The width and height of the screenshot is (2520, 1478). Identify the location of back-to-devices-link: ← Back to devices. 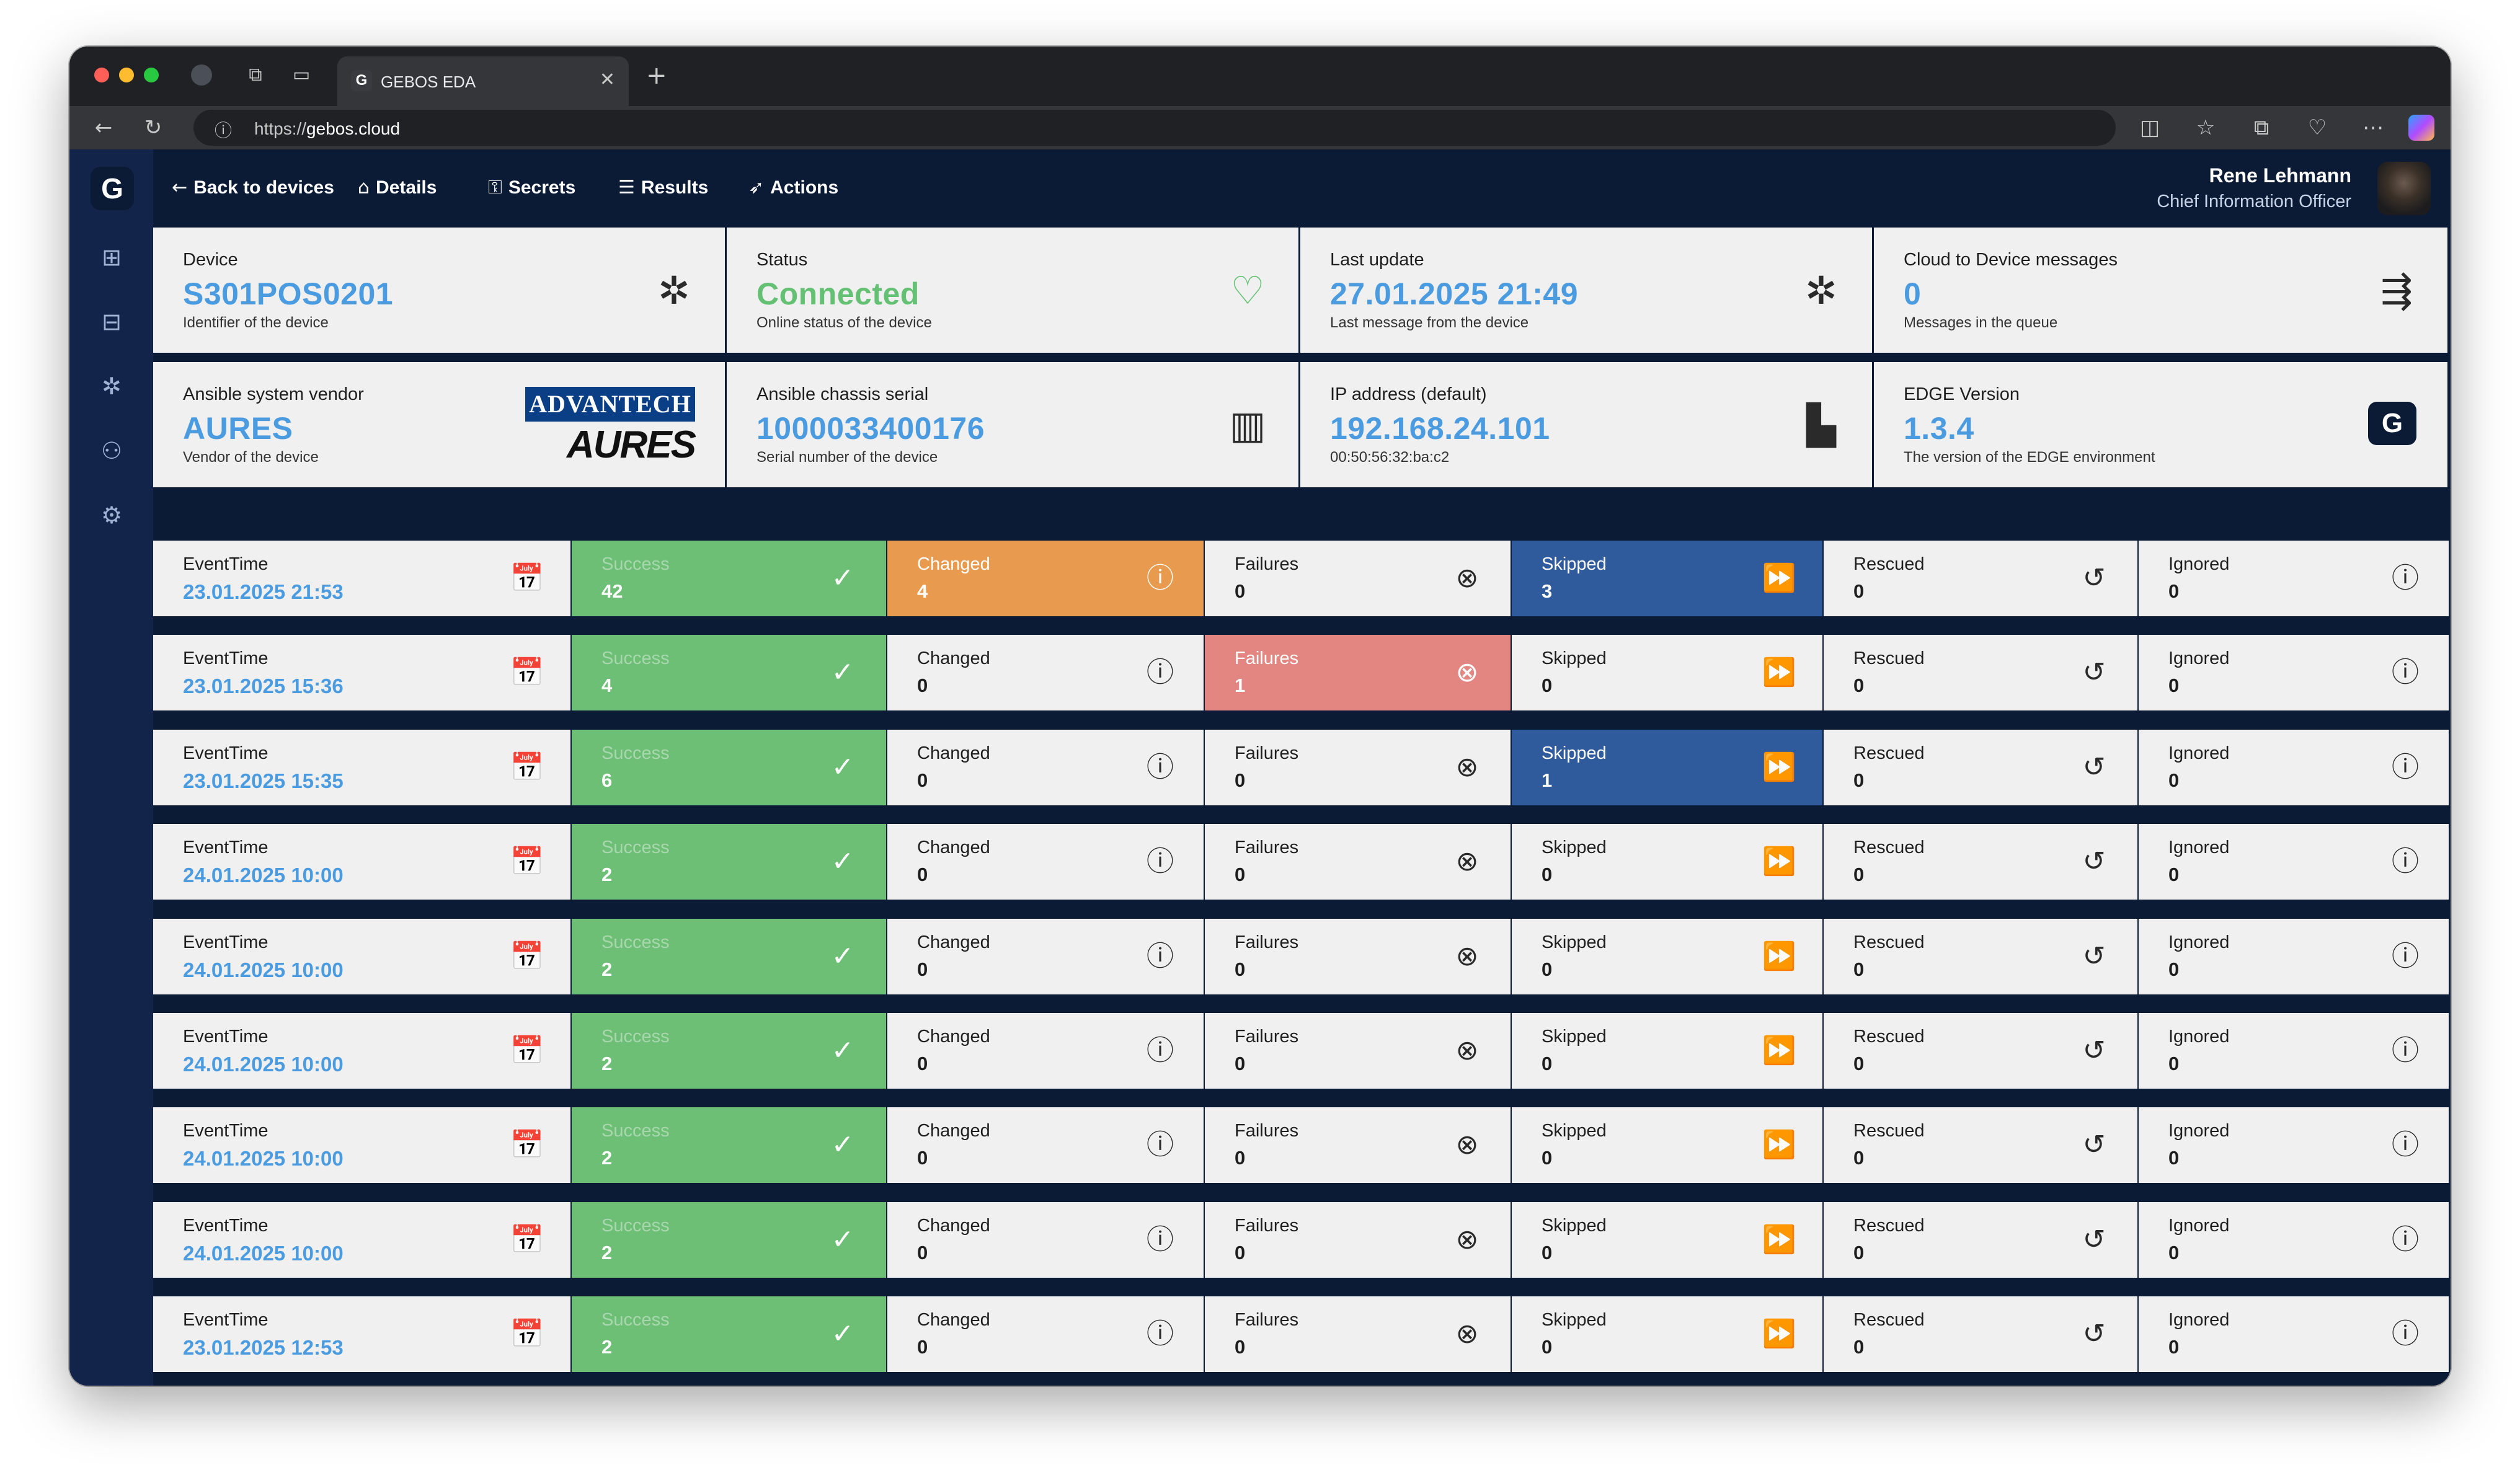
(253, 187).